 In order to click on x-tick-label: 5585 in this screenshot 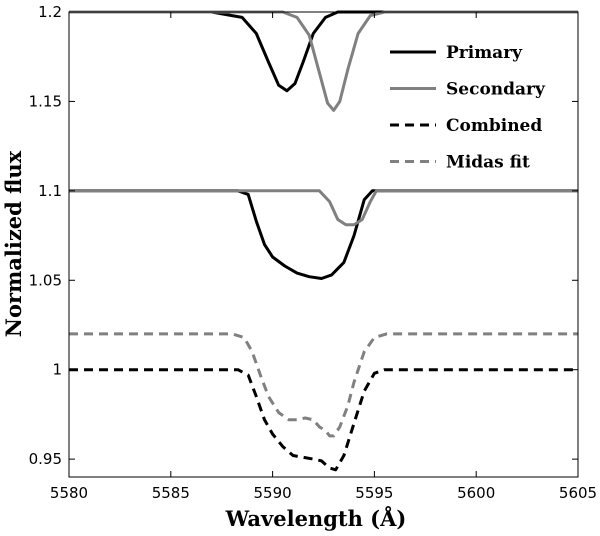, I will do `click(171, 493)`.